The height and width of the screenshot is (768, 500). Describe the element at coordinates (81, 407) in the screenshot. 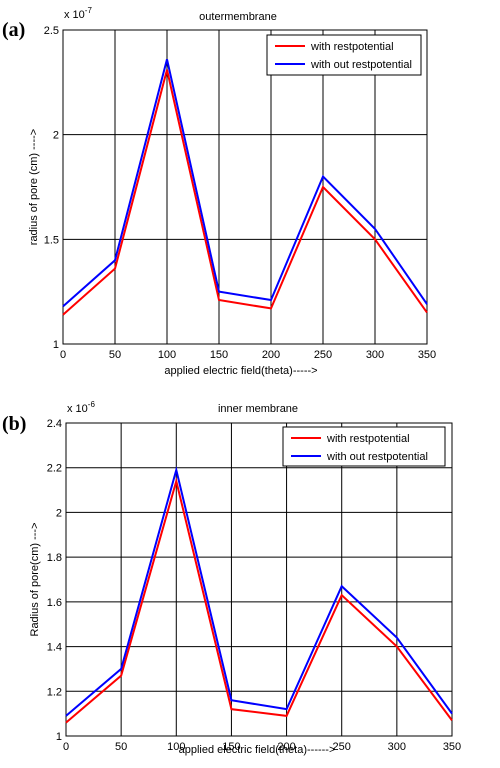

I see `y-exponent-label: x 10-6` at that location.